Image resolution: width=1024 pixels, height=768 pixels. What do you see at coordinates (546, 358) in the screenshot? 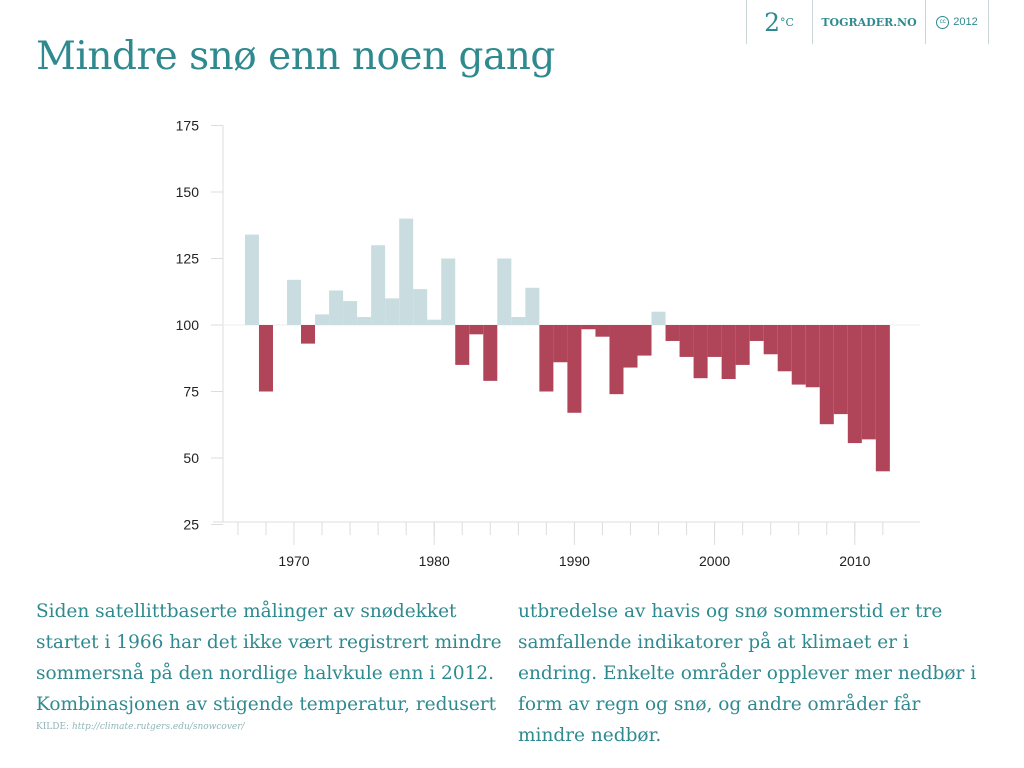
I see `bar-1988` at bounding box center [546, 358].